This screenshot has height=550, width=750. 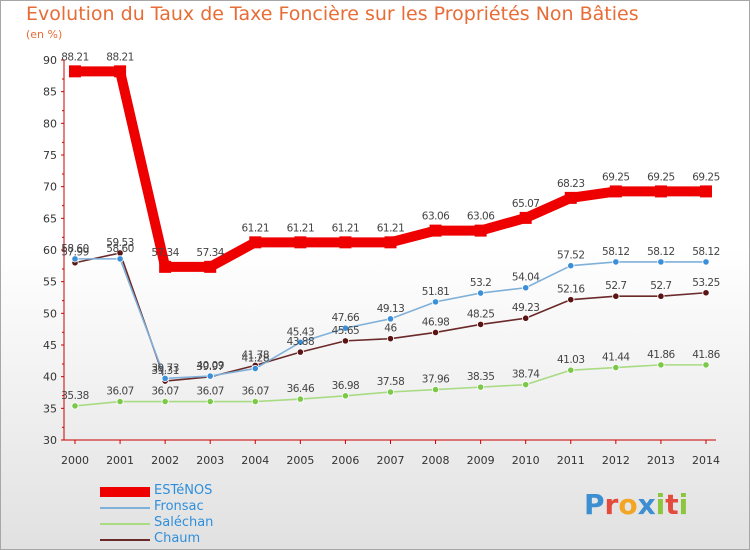 What do you see at coordinates (50, 92) in the screenshot?
I see `y-tick-label: 85` at bounding box center [50, 92].